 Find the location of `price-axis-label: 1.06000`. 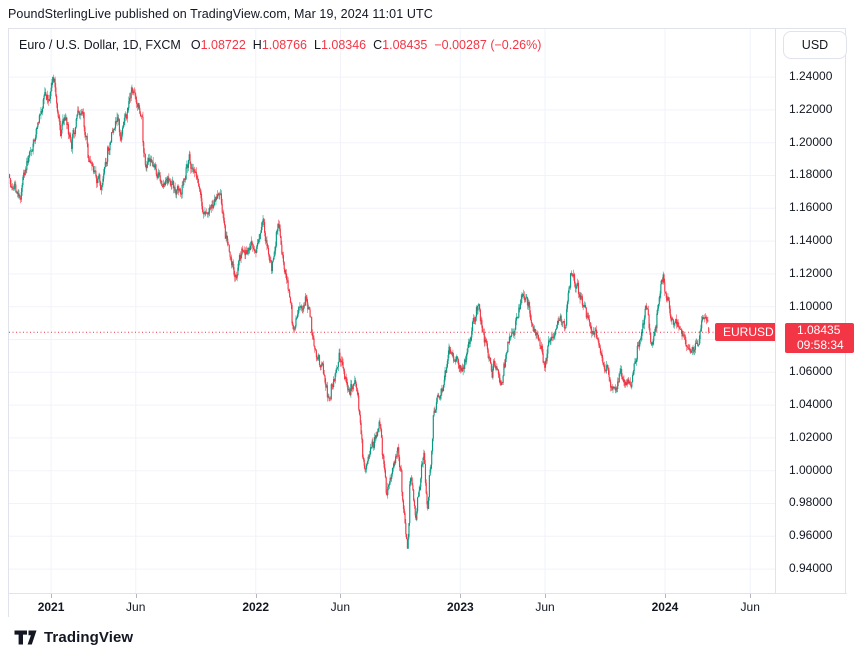

price-axis-label: 1.06000 is located at coordinates (811, 371).